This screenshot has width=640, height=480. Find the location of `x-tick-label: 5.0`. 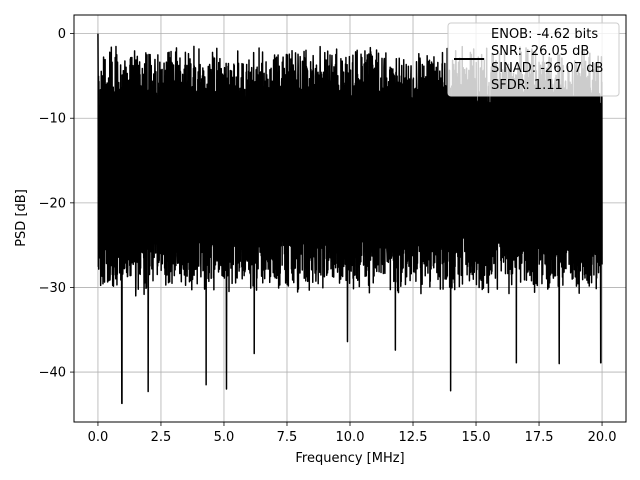

x-tick-label: 5.0 is located at coordinates (224, 437).